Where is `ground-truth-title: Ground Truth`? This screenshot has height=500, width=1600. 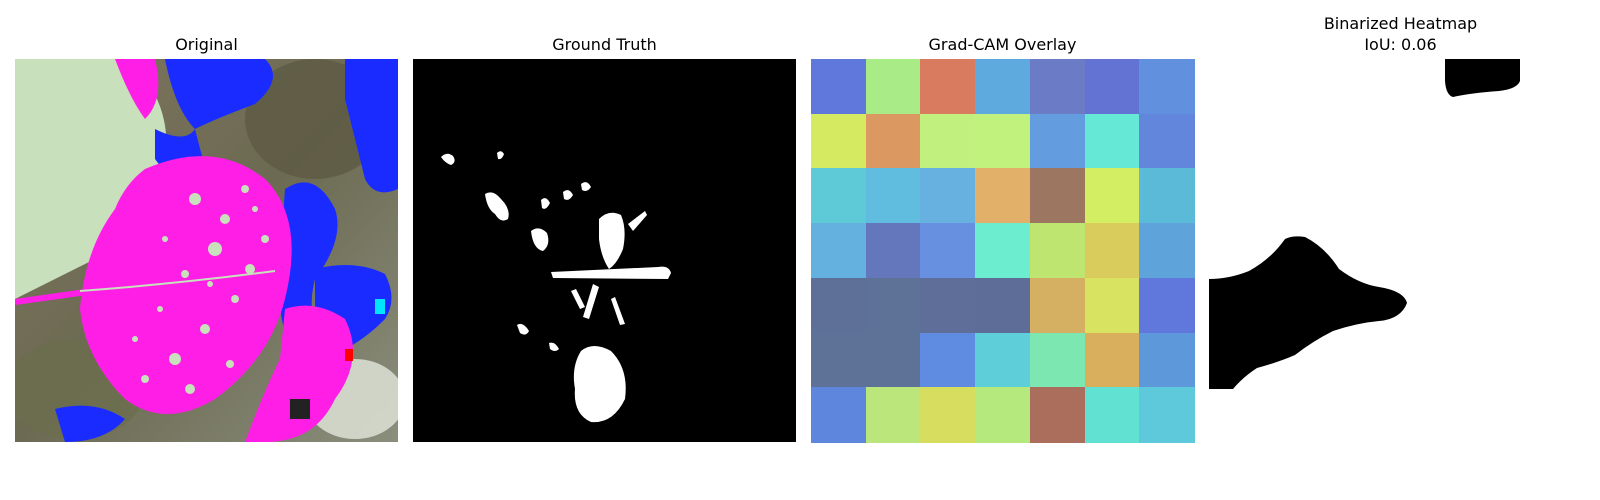 ground-truth-title: Ground Truth is located at coordinates (604, 44).